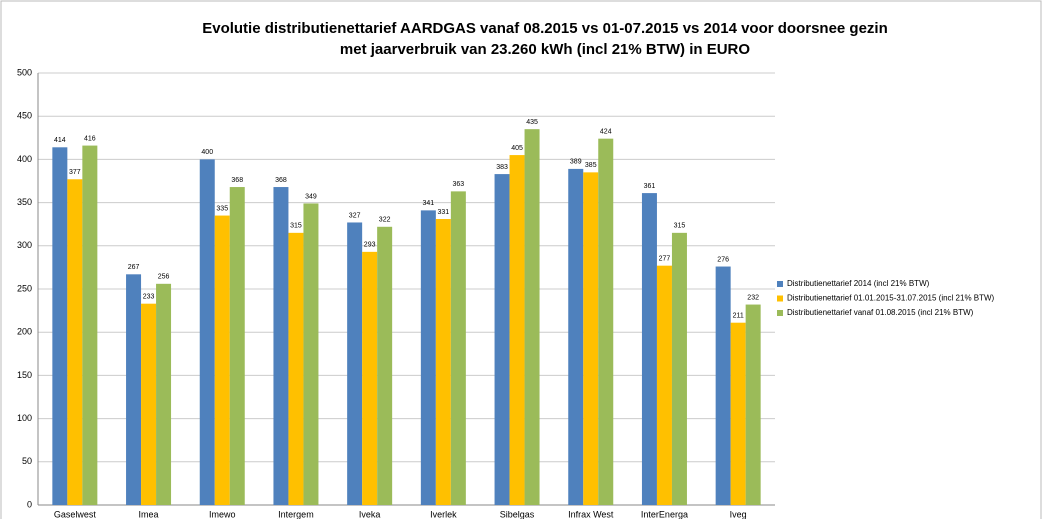  I want to click on value-label: 416, so click(90, 138).